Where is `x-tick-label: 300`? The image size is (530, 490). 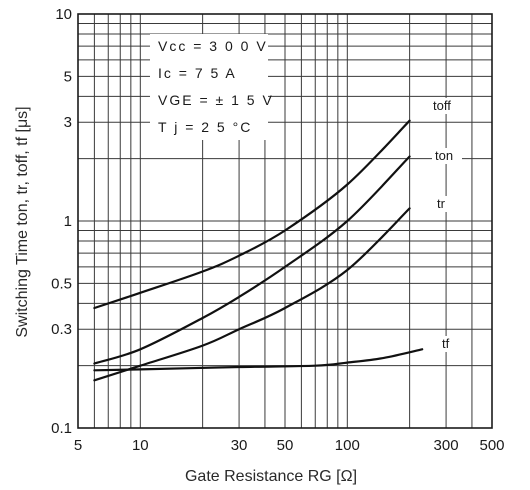
x-tick-label: 300 is located at coordinates (446, 445).